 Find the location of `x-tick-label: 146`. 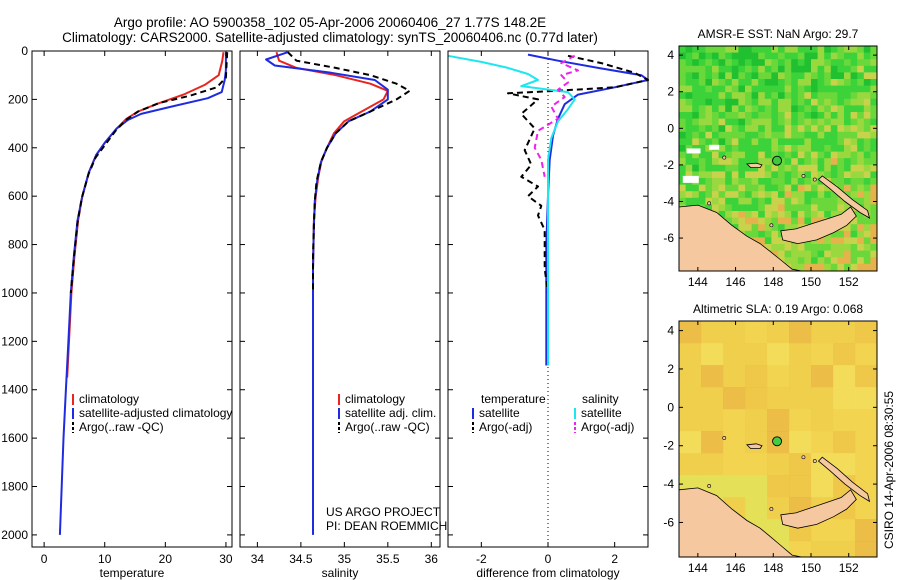

x-tick-label: 146 is located at coordinates (736, 568).